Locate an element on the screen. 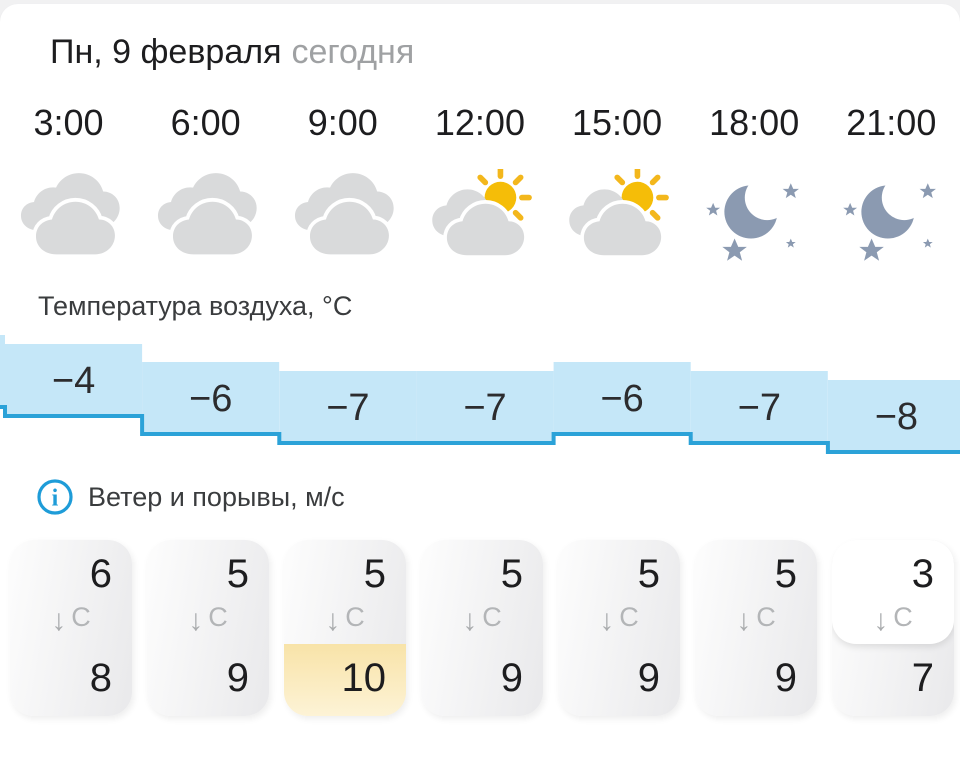  time-label: 21:00 is located at coordinates (891, 122).